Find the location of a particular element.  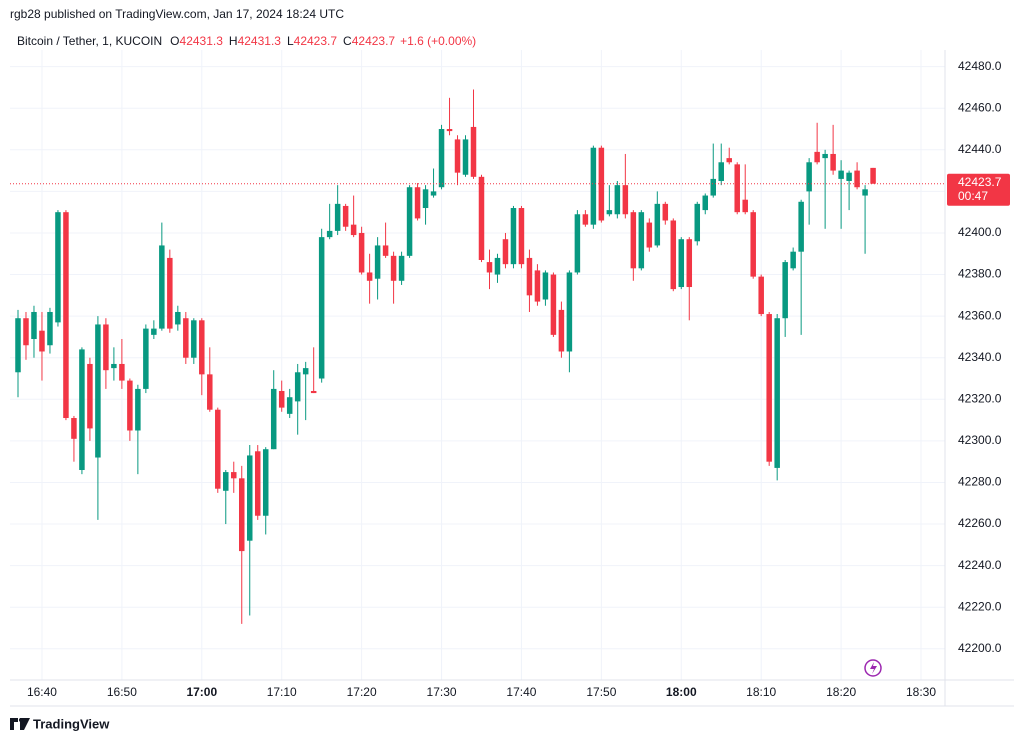

y-tick-label: 42280.0 is located at coordinates (980, 482).